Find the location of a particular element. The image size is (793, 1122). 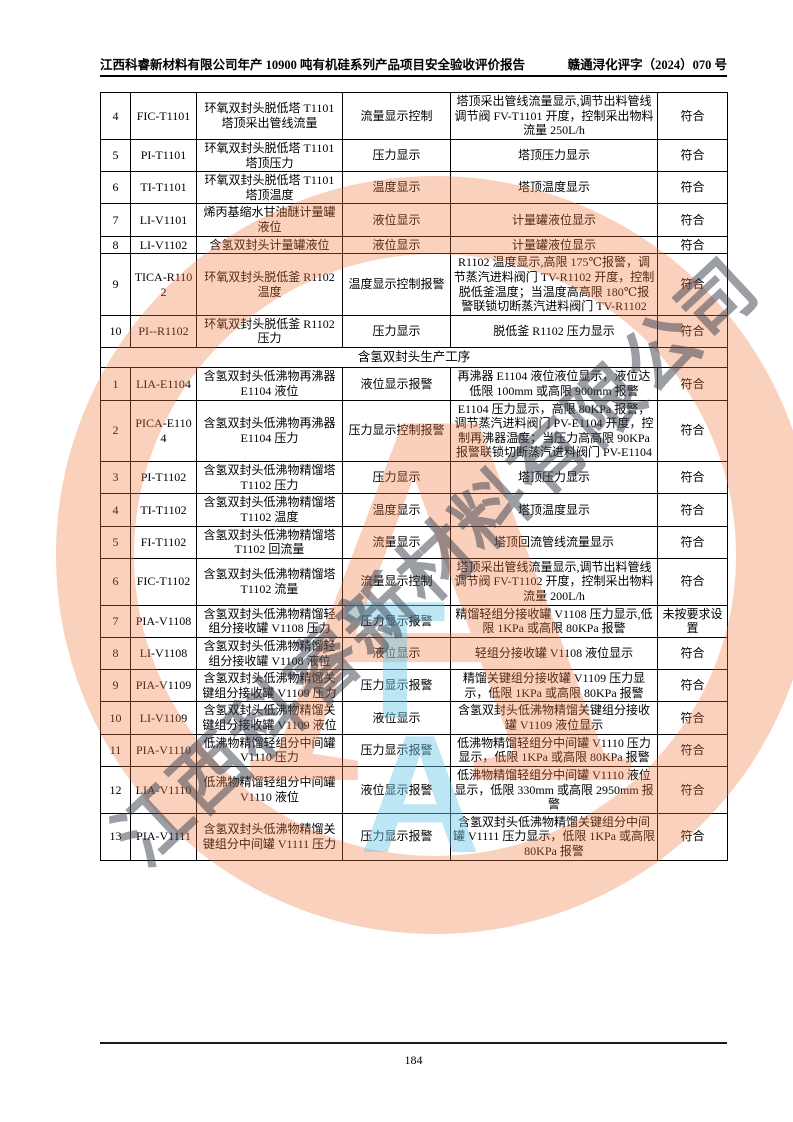

cell-function-type: 压力显示控制报警 is located at coordinates (396, 430).